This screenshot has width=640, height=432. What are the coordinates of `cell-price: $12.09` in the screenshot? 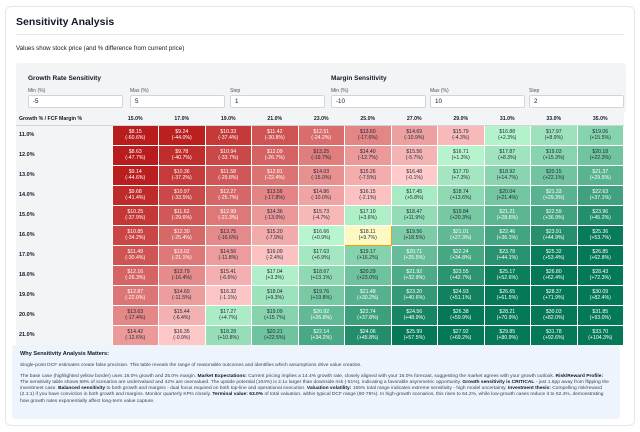 It's located at (274, 151).